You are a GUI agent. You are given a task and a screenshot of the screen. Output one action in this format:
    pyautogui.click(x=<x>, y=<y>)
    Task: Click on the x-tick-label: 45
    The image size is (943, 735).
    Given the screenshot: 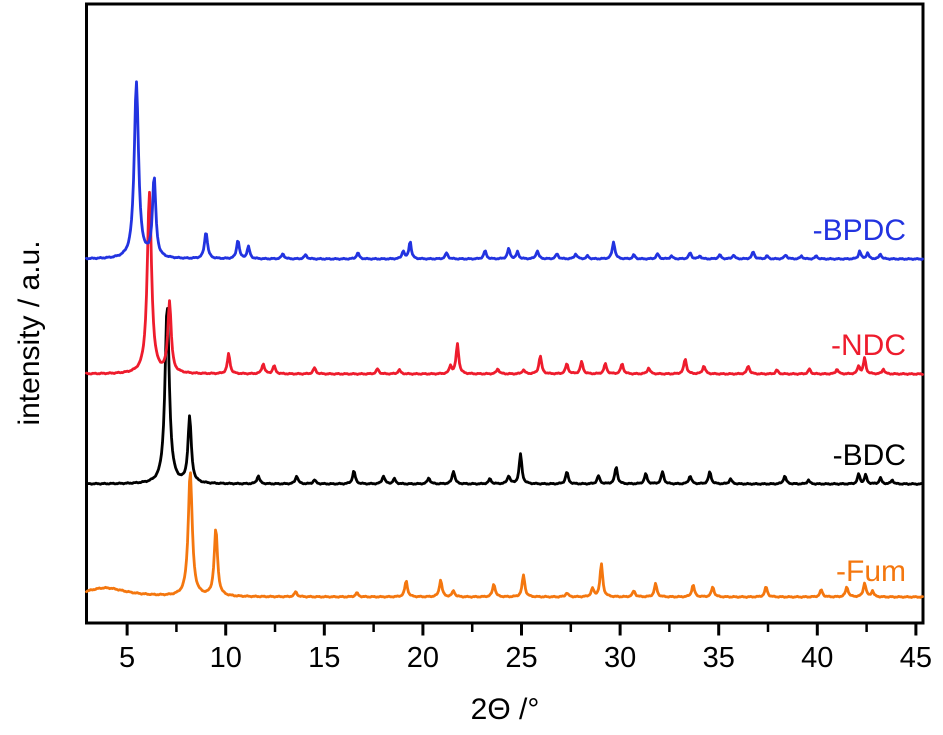 What is the action you would take?
    pyautogui.click(x=916, y=658)
    